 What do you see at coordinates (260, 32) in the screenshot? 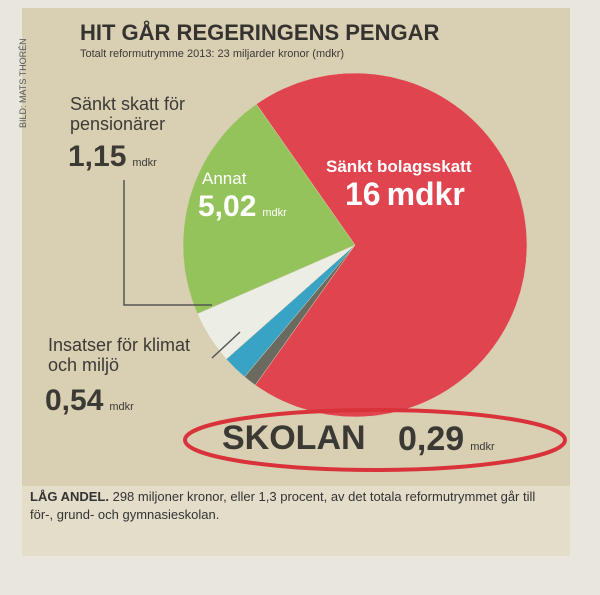
I see `chart-title: HIT GÅR REGERINGENS PENGAR` at bounding box center [260, 32].